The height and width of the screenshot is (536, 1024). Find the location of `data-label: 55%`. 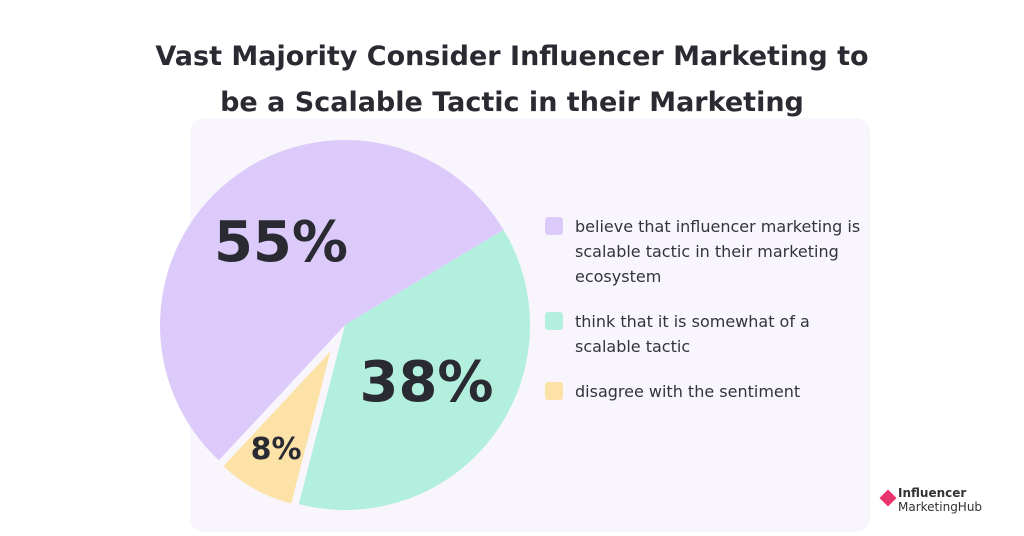

data-label: 55% is located at coordinates (281, 242).